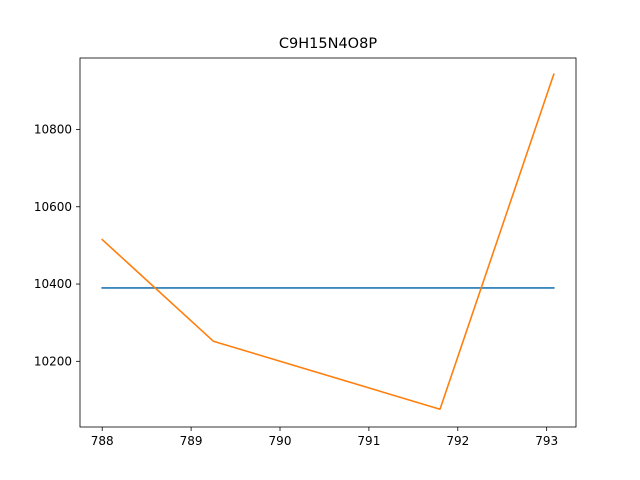 The image size is (640, 480). What do you see at coordinates (191, 441) in the screenshot?
I see `x-tick-label: 789` at bounding box center [191, 441].